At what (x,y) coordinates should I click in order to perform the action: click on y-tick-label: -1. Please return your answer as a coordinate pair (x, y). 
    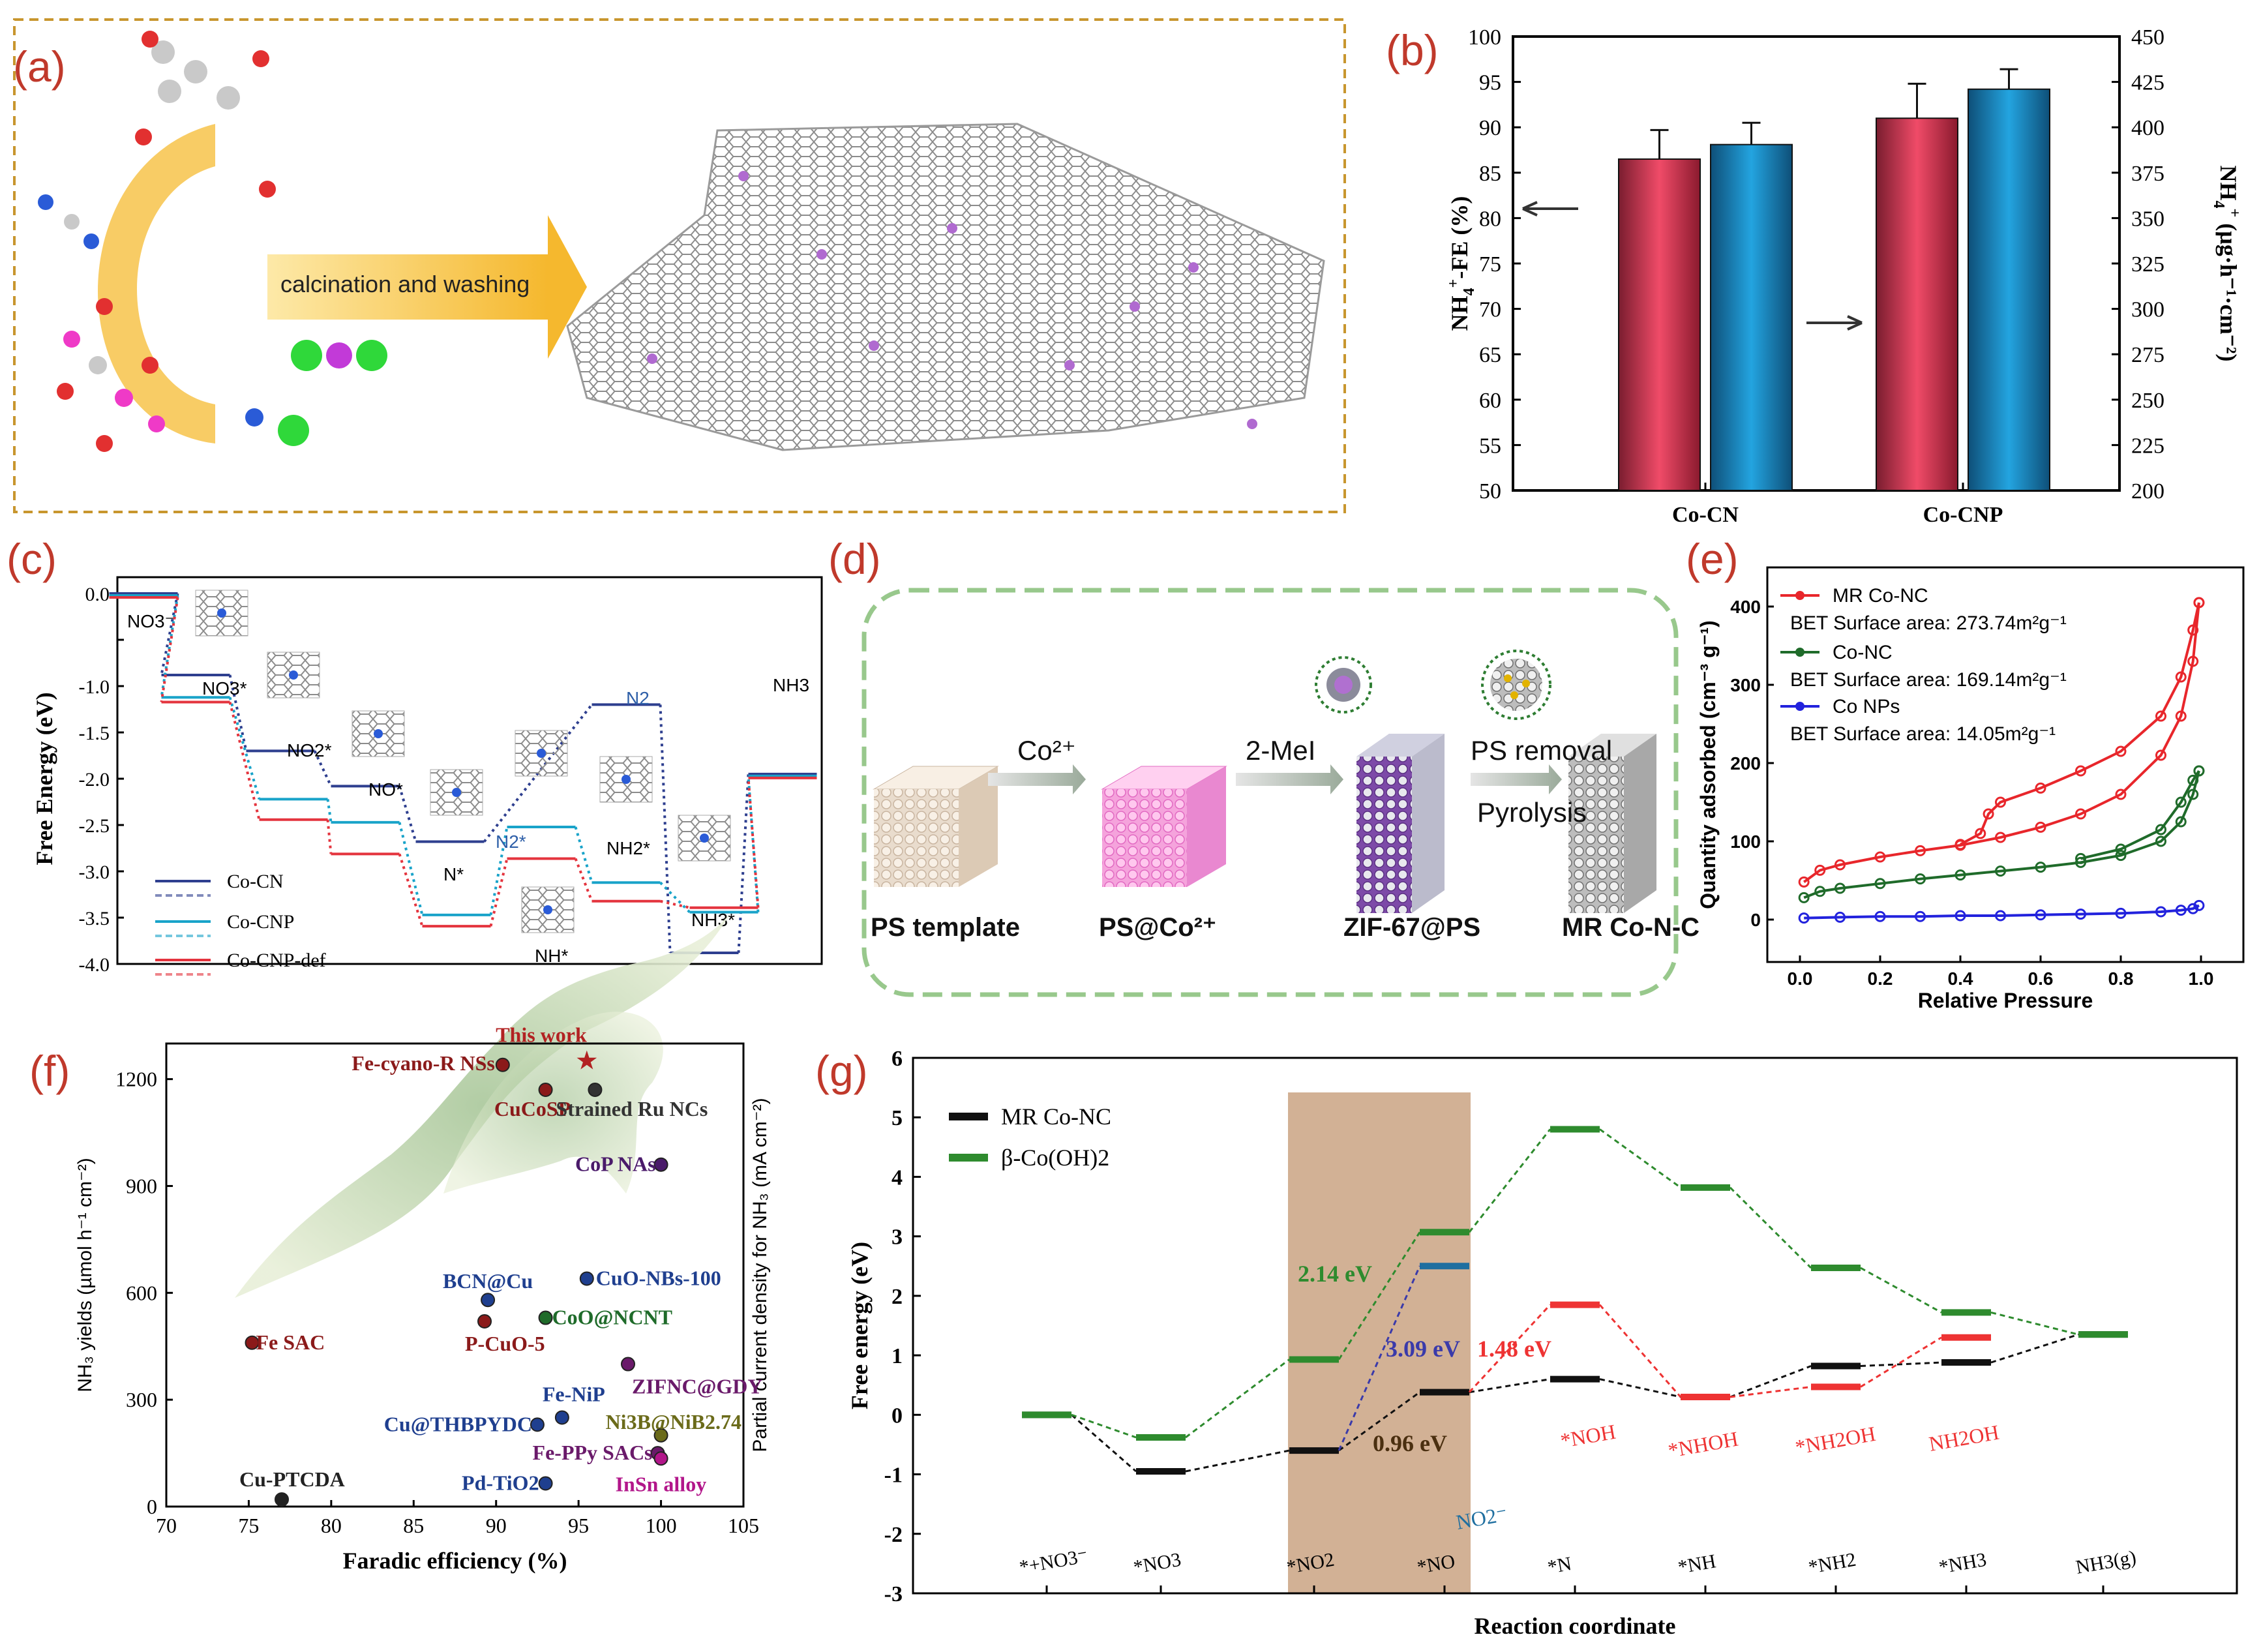
    Looking at the image, I should click on (894, 1476).